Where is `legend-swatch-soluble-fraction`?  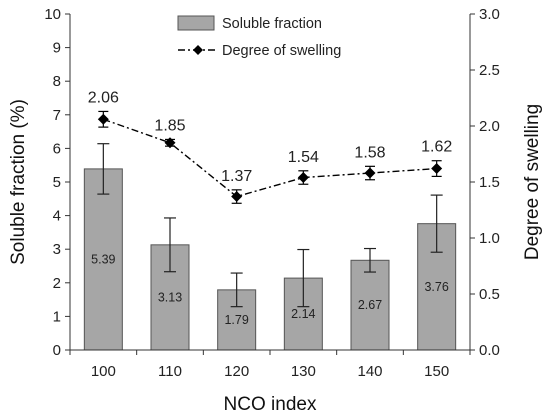
legend-swatch-soluble-fraction is located at coordinates (196, 23).